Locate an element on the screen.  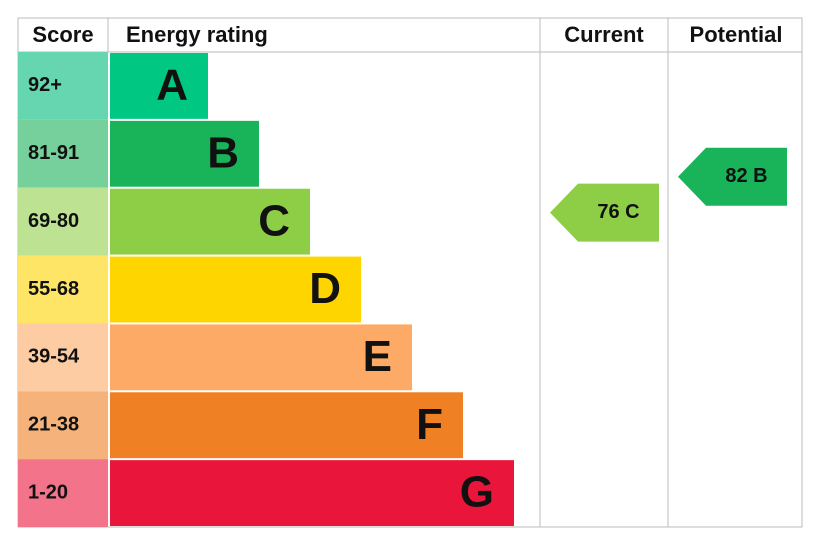
score-label: 92+ is located at coordinates (45, 85).